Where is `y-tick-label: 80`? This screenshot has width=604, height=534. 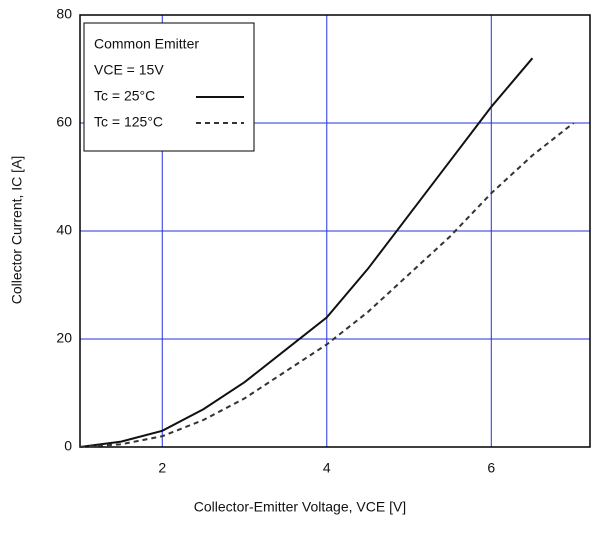 y-tick-label: 80 is located at coordinates (64, 14).